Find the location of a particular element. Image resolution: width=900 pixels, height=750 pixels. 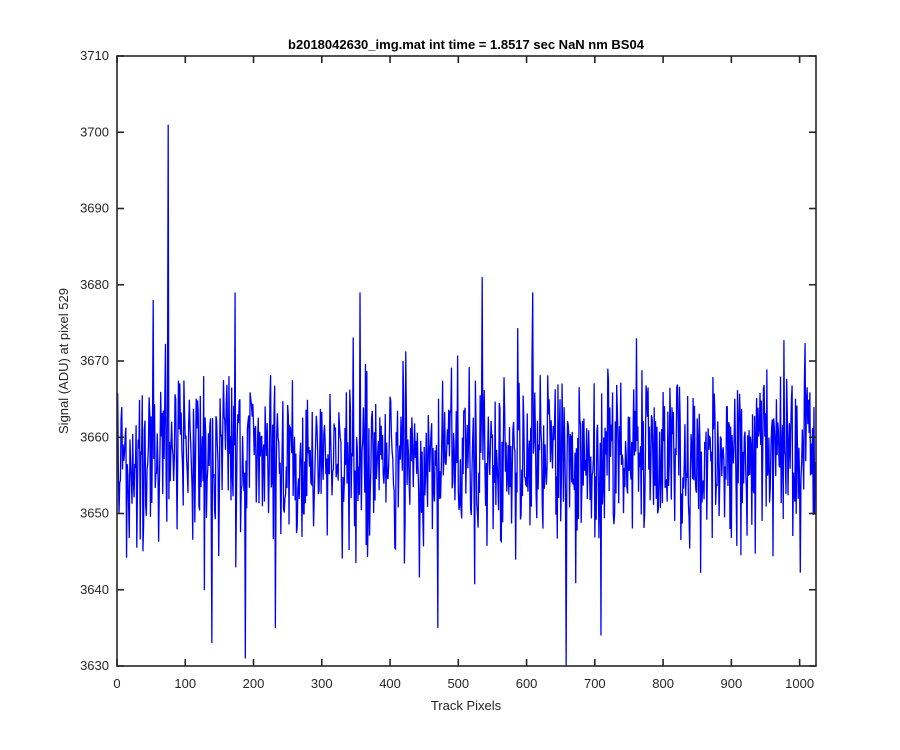

x-tick-label: 500 is located at coordinates (458, 683).